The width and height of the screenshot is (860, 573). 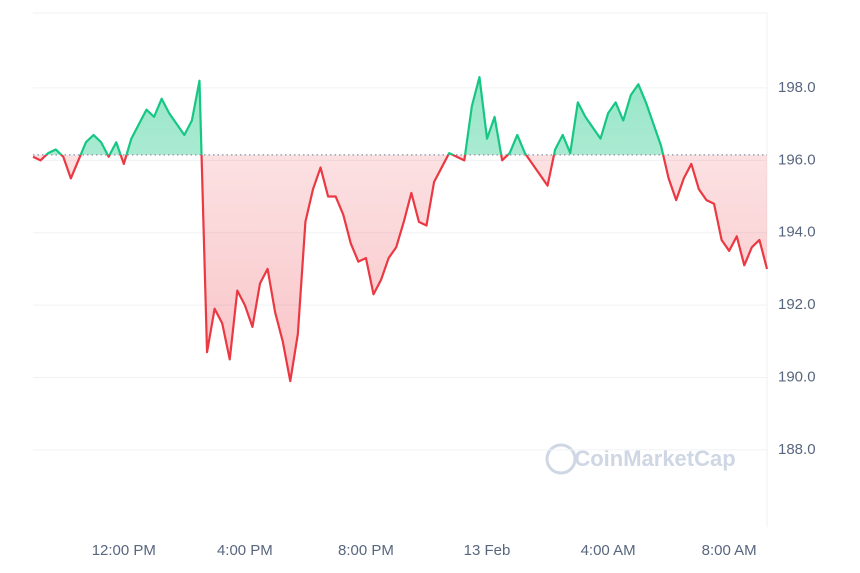 I want to click on x-tick-label: 8:00 AM, so click(x=729, y=550).